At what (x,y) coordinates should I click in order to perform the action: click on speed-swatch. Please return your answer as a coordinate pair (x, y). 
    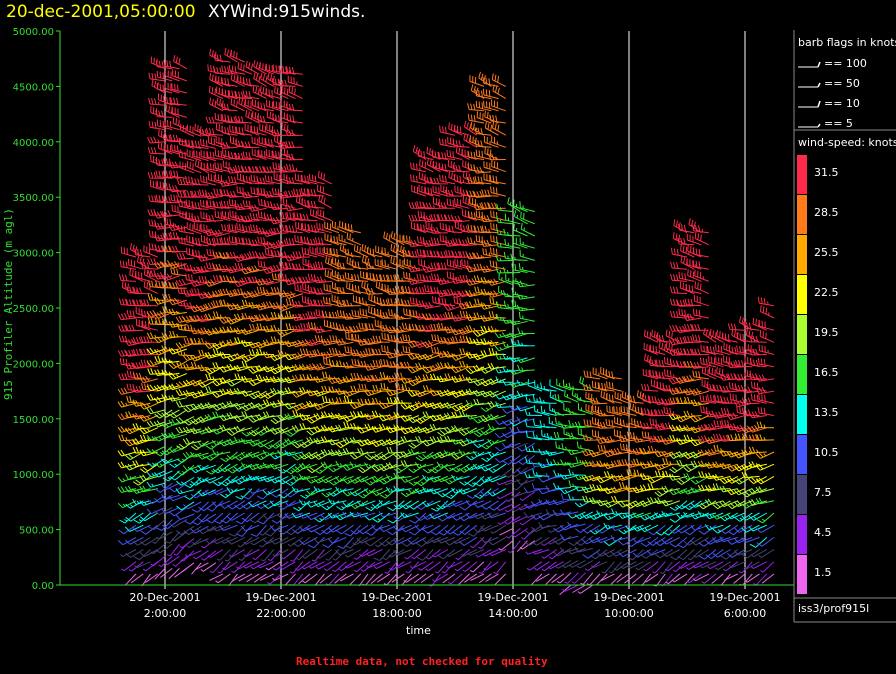
    Looking at the image, I should click on (802, 294).